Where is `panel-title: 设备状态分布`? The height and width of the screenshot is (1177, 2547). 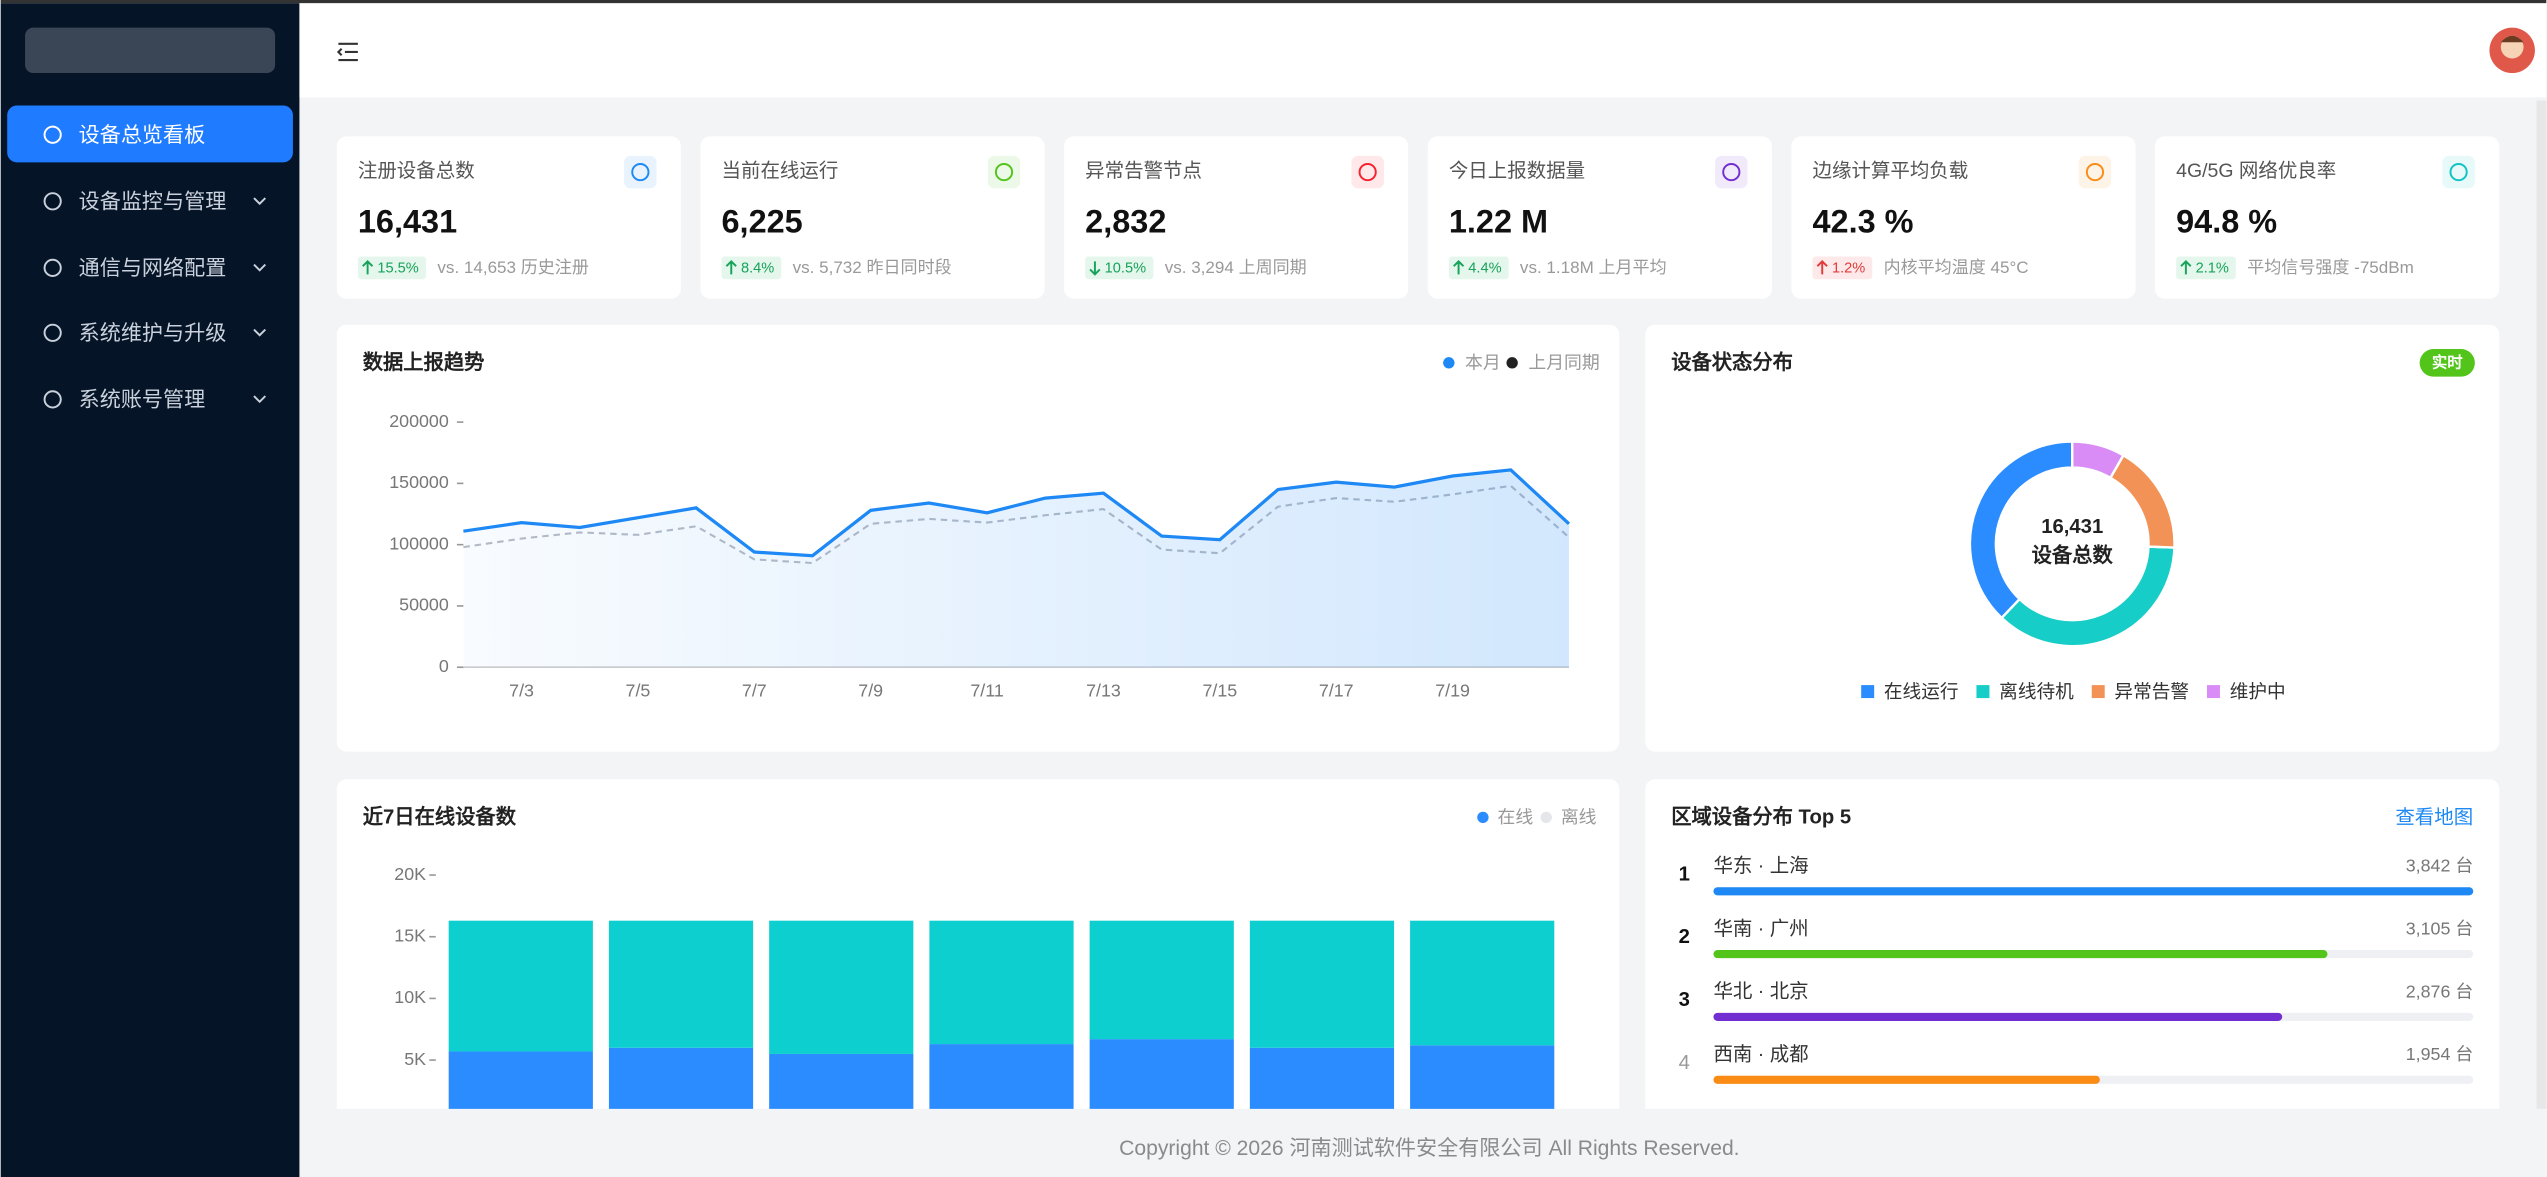 panel-title: 设备状态分布 is located at coordinates (1732, 362).